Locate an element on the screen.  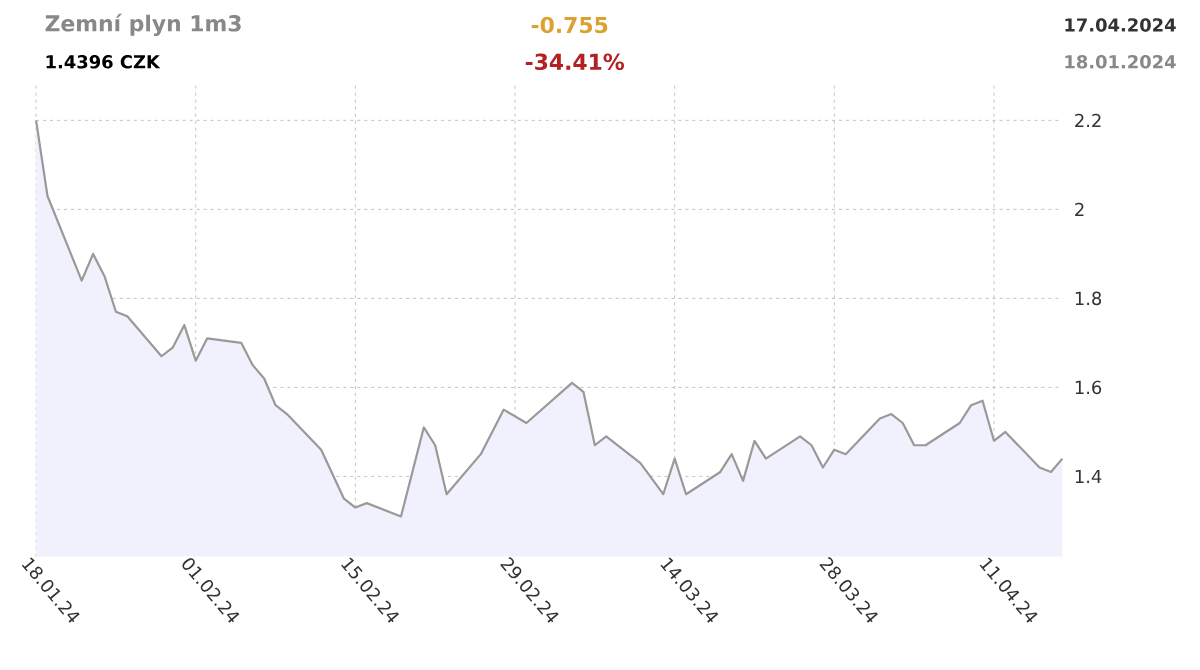
y-tick-label: 1.4 is located at coordinates (1088, 476).